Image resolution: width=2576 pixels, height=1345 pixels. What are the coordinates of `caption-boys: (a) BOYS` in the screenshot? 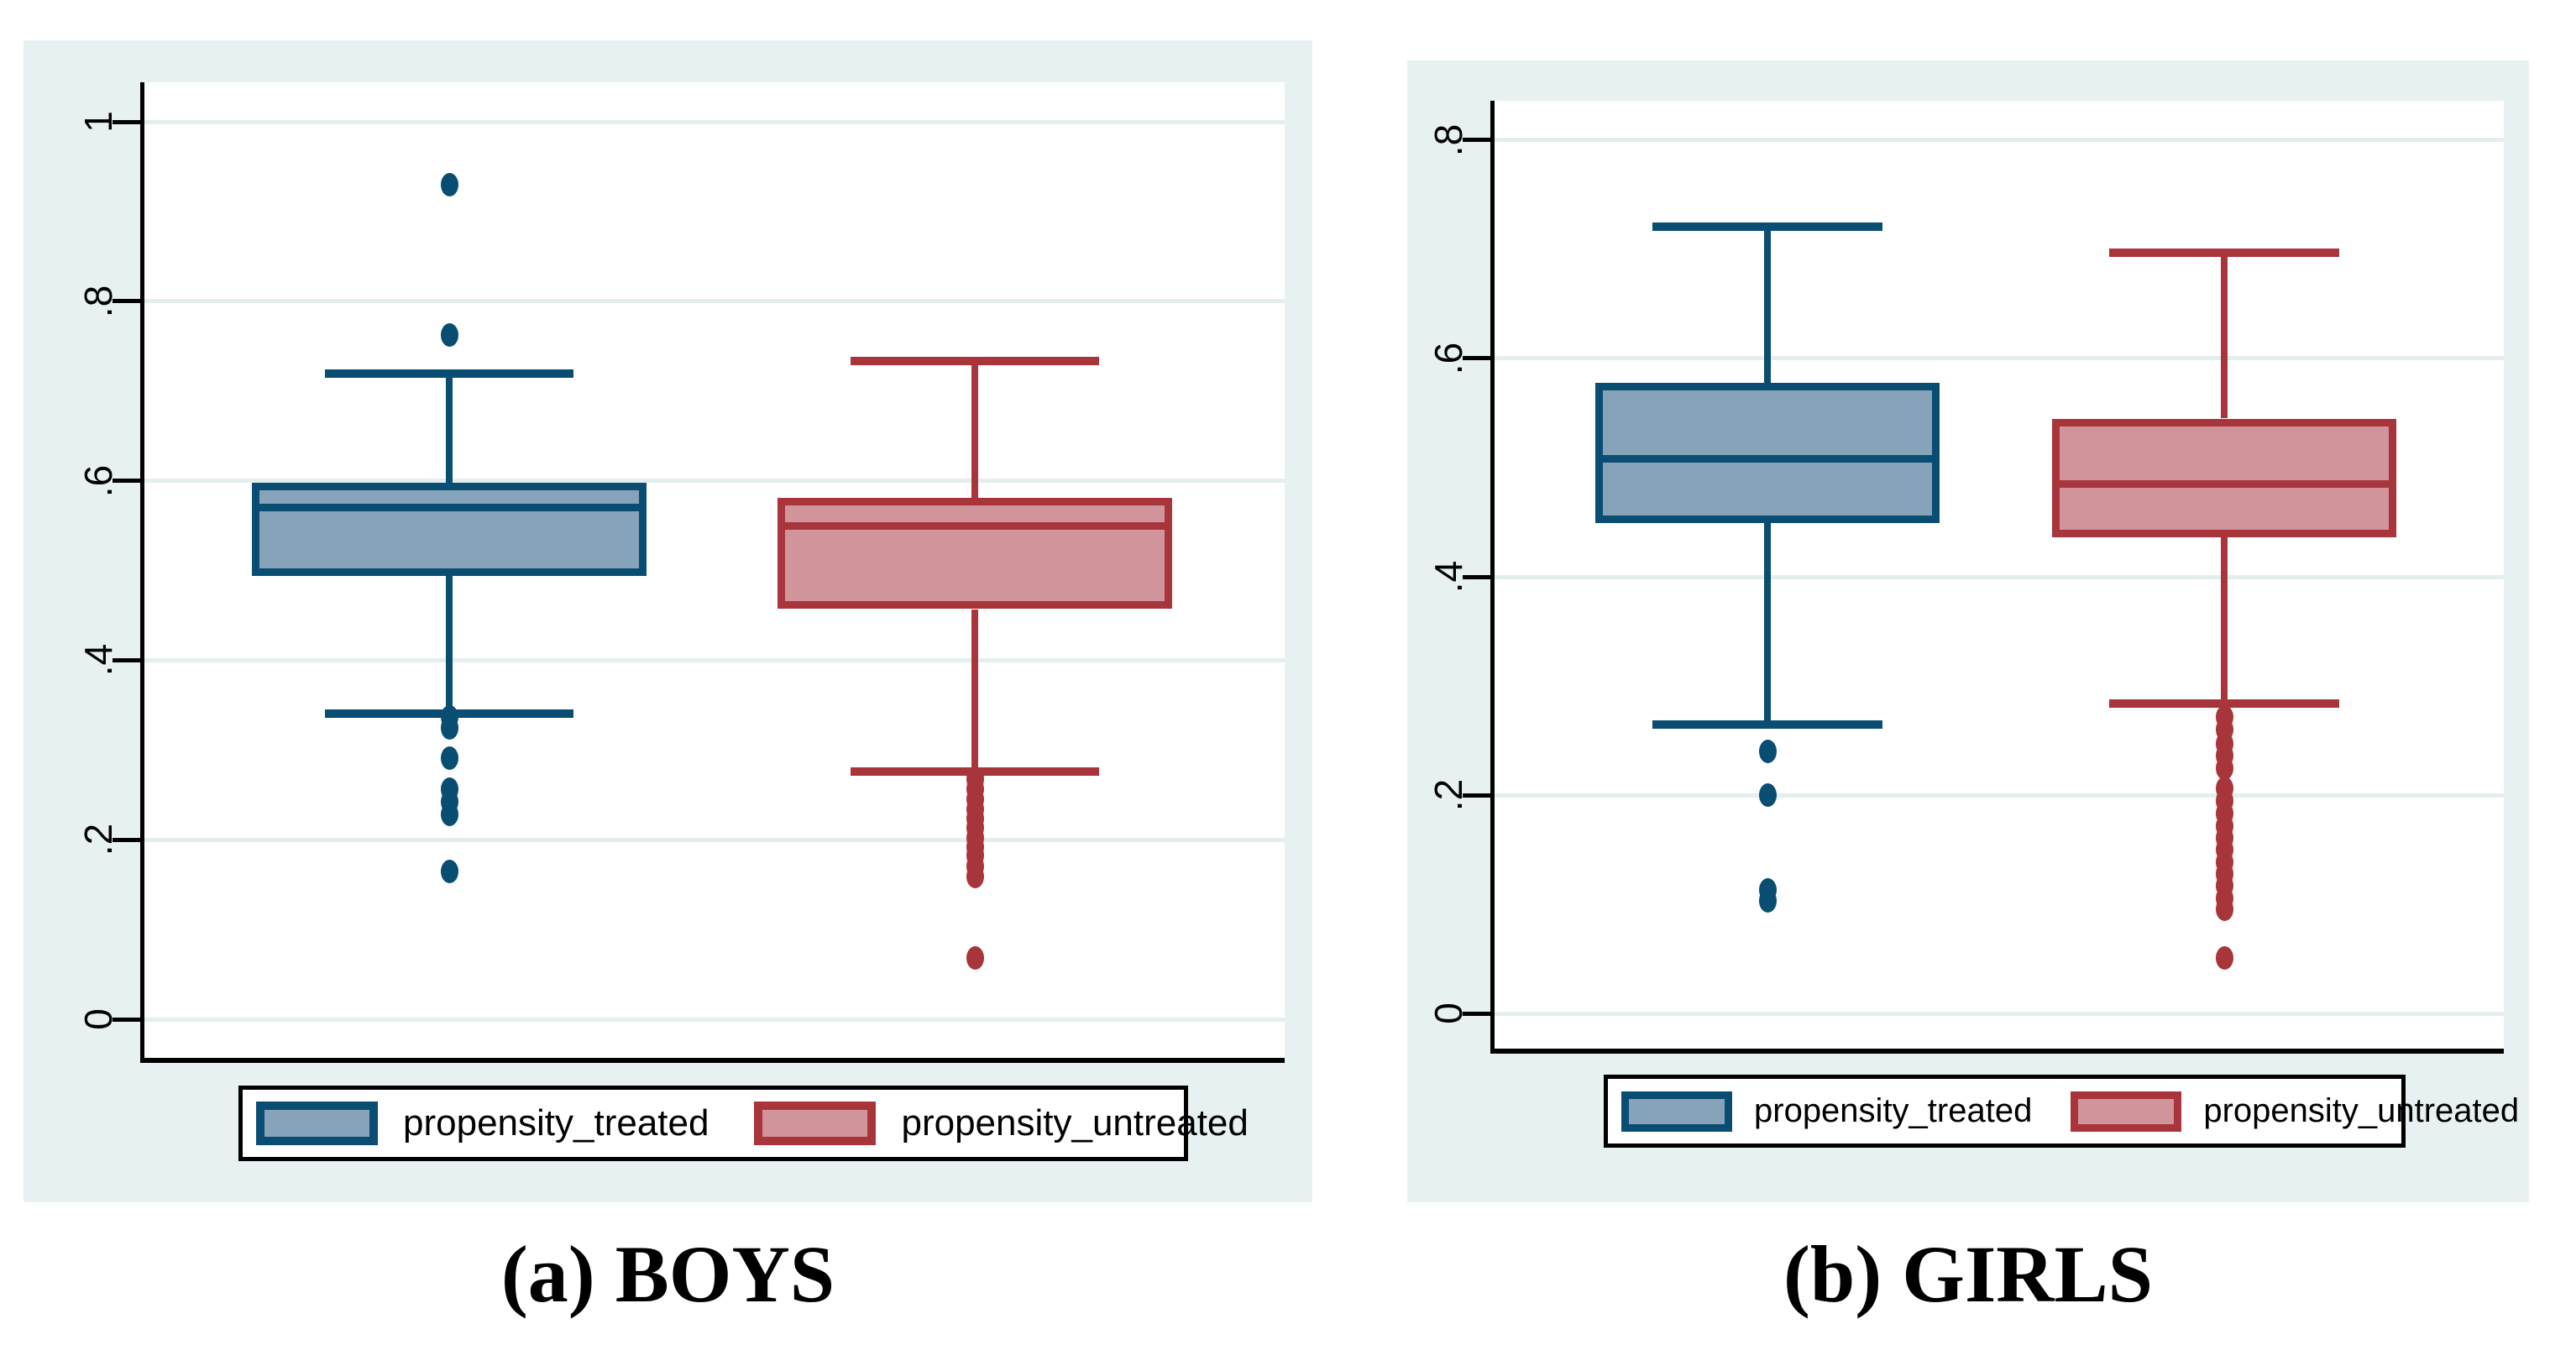 It's located at (667, 1274).